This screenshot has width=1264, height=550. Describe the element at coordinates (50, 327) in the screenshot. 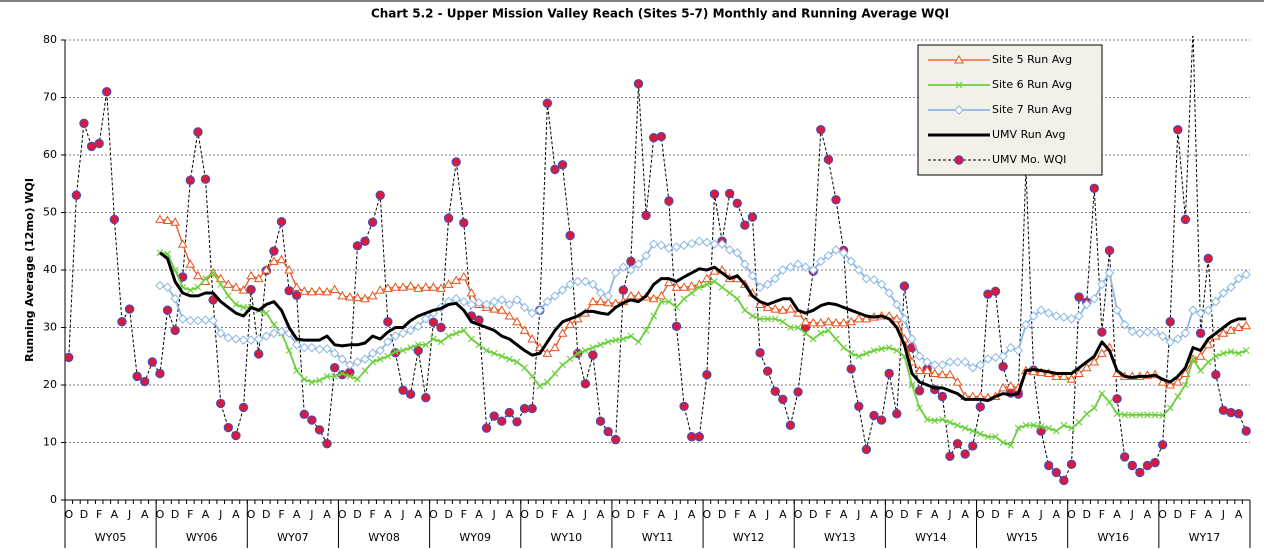

I see `y-tick-label: 30` at that location.